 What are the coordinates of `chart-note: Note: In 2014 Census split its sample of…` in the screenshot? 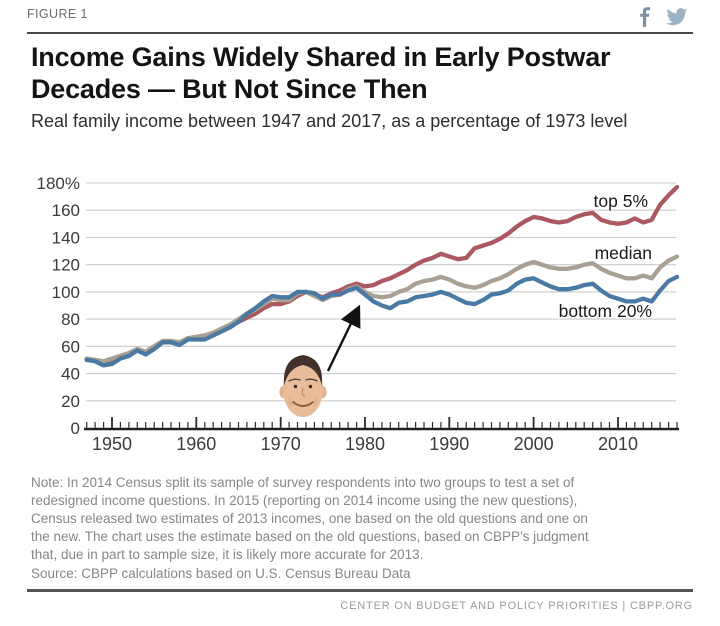 It's located at (363, 519).